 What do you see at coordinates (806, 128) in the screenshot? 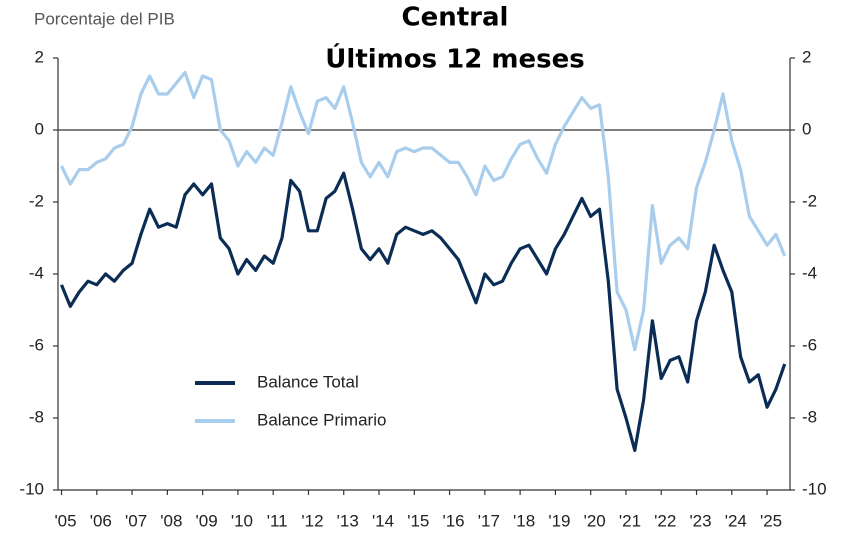
I see `y2-tick-label: 0` at bounding box center [806, 128].